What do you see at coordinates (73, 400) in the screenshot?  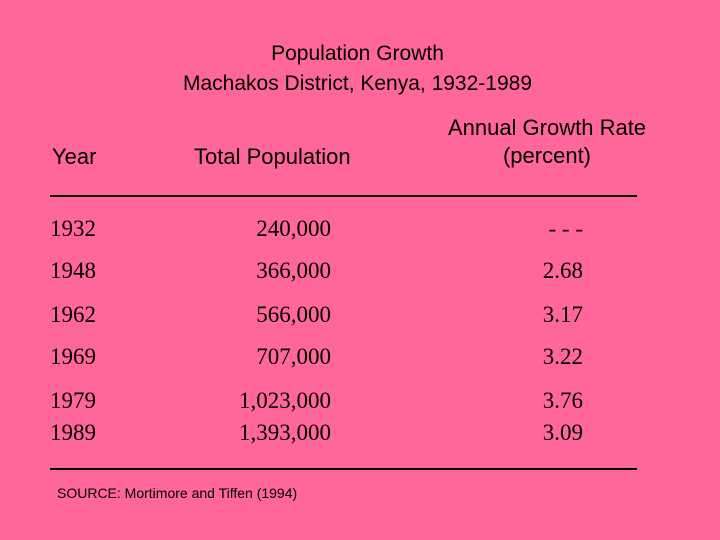 I see `year-cell: 1979` at bounding box center [73, 400].